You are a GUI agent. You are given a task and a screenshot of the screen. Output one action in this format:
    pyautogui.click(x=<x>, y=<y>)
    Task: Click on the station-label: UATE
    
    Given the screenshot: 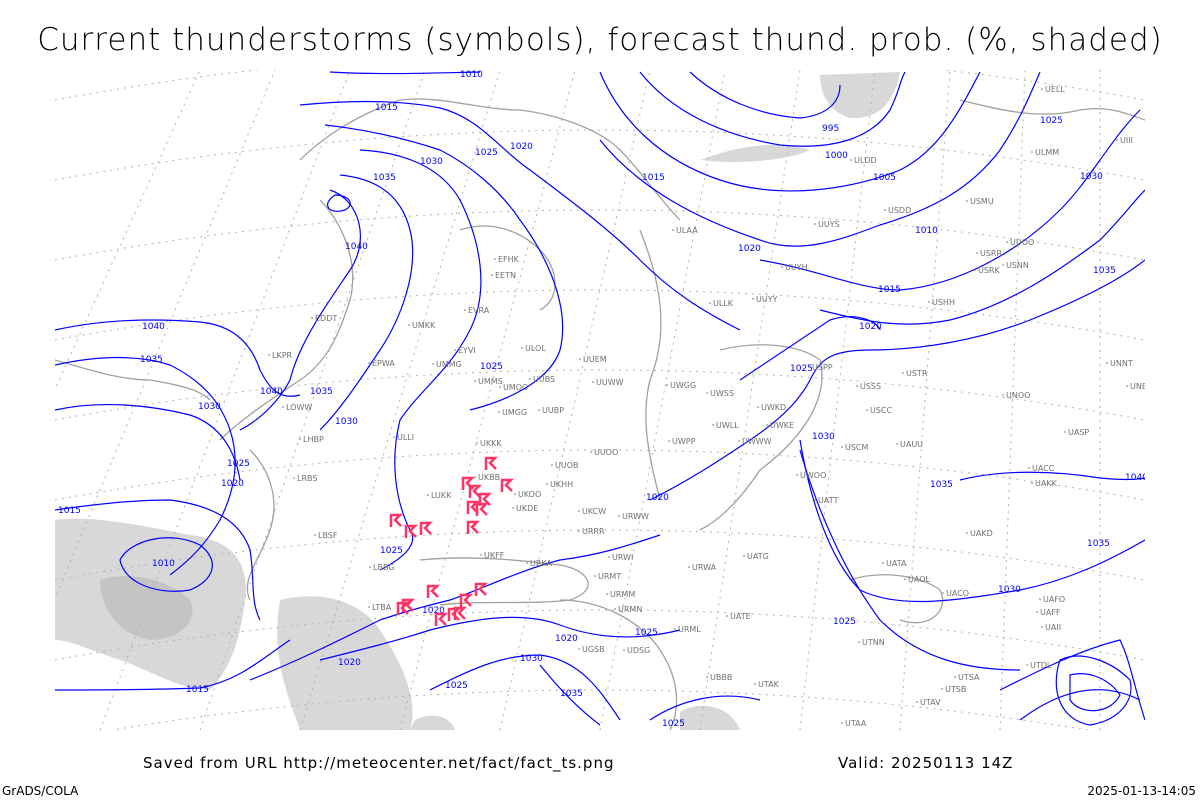 What is the action you would take?
    pyautogui.click(x=740, y=616)
    